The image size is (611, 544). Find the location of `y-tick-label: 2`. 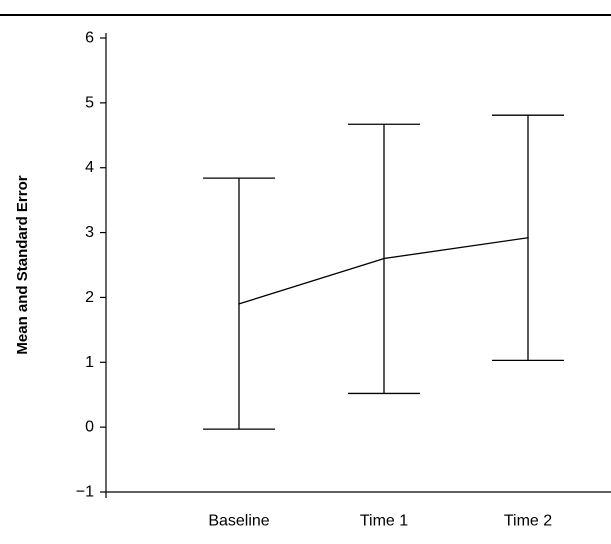

y-tick-label: 2 is located at coordinates (89, 297).